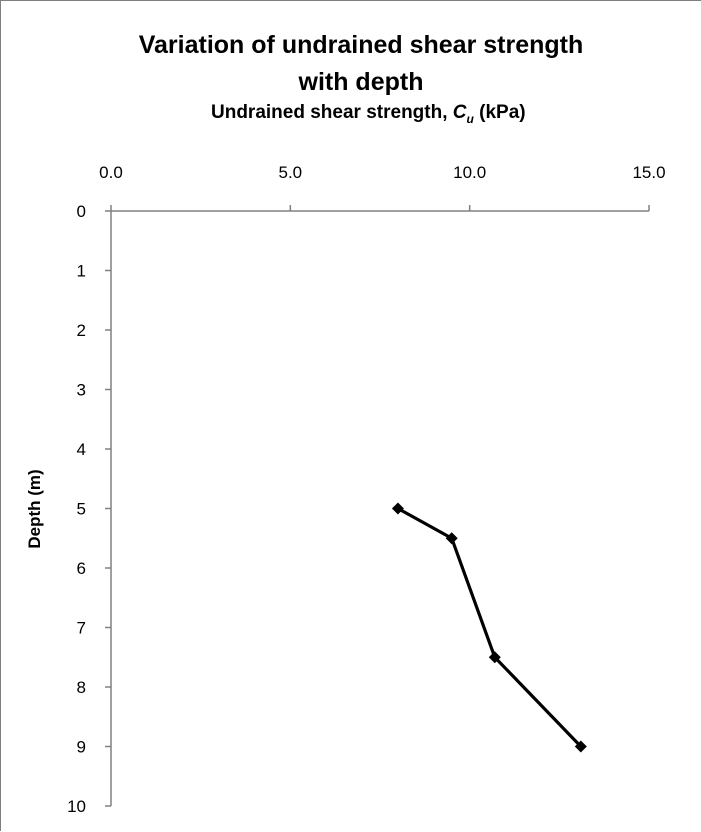 The width and height of the screenshot is (701, 832). Describe the element at coordinates (469, 172) in the screenshot. I see `x-tick-label: 10.0` at that location.